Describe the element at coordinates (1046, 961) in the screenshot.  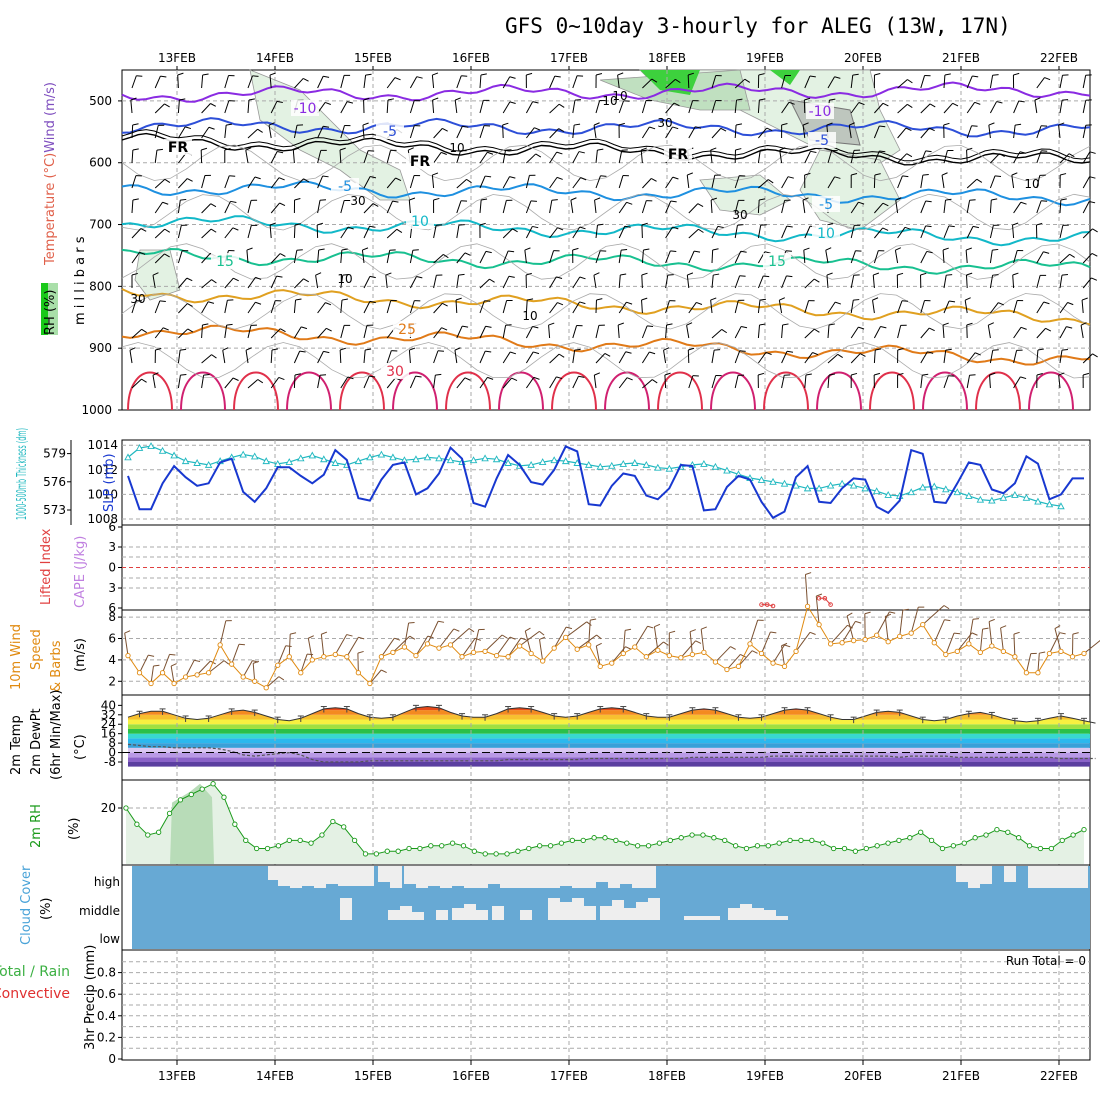
I see `run-total: Run Total = 0` at that location.